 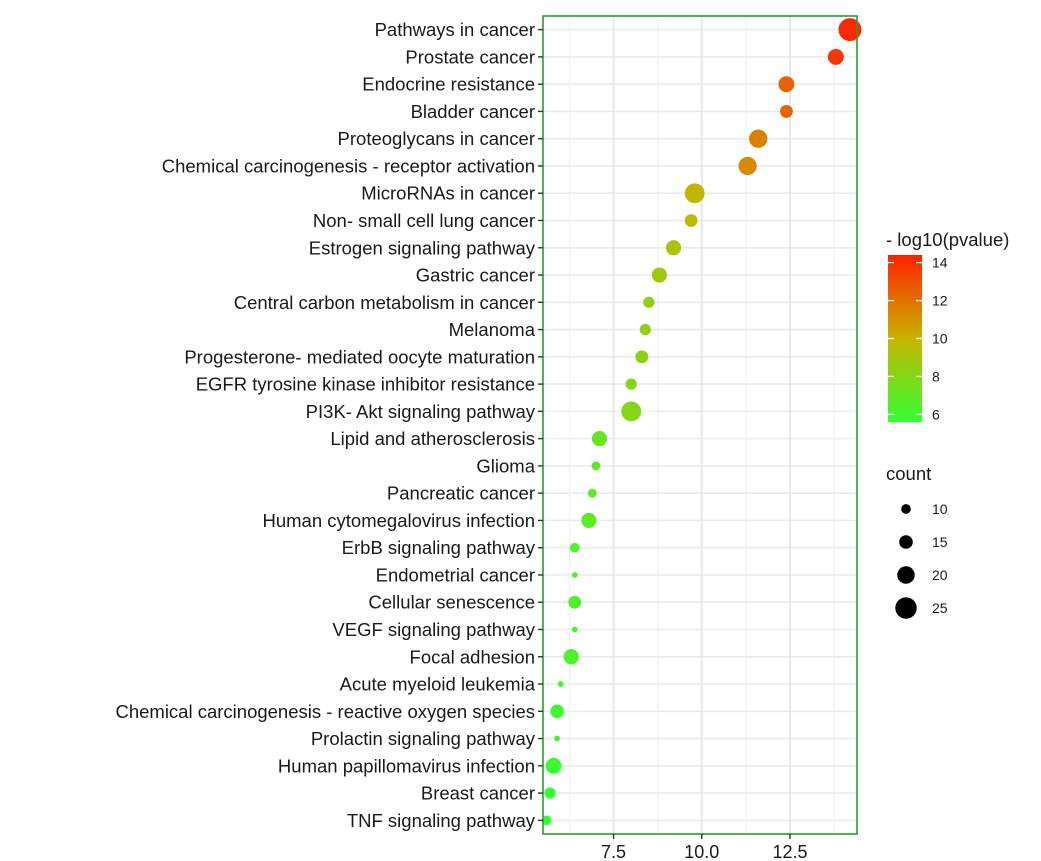 I want to click on y-tick-label: Estrogen signaling pathway, so click(x=422, y=247).